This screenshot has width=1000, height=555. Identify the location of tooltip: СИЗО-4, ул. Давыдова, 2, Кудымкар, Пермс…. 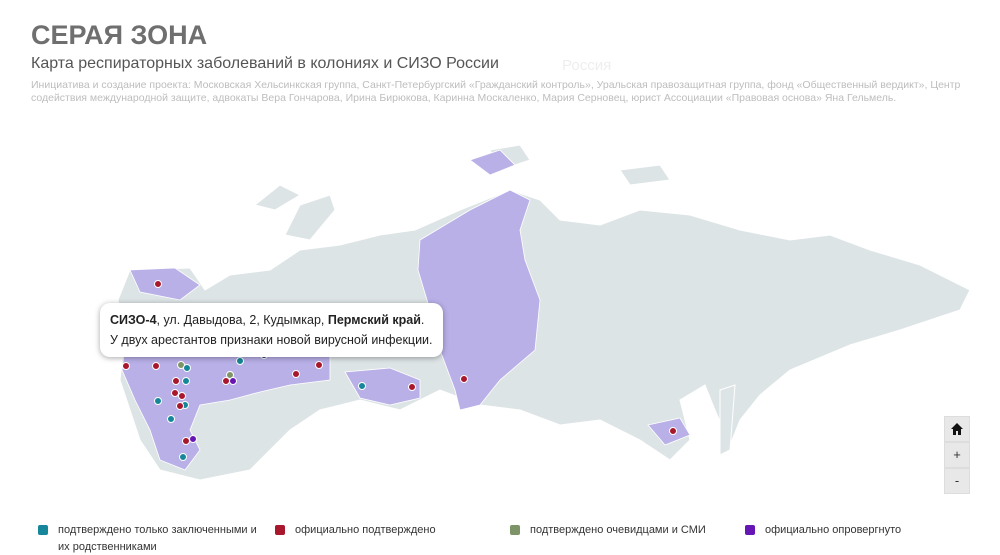
(271, 330).